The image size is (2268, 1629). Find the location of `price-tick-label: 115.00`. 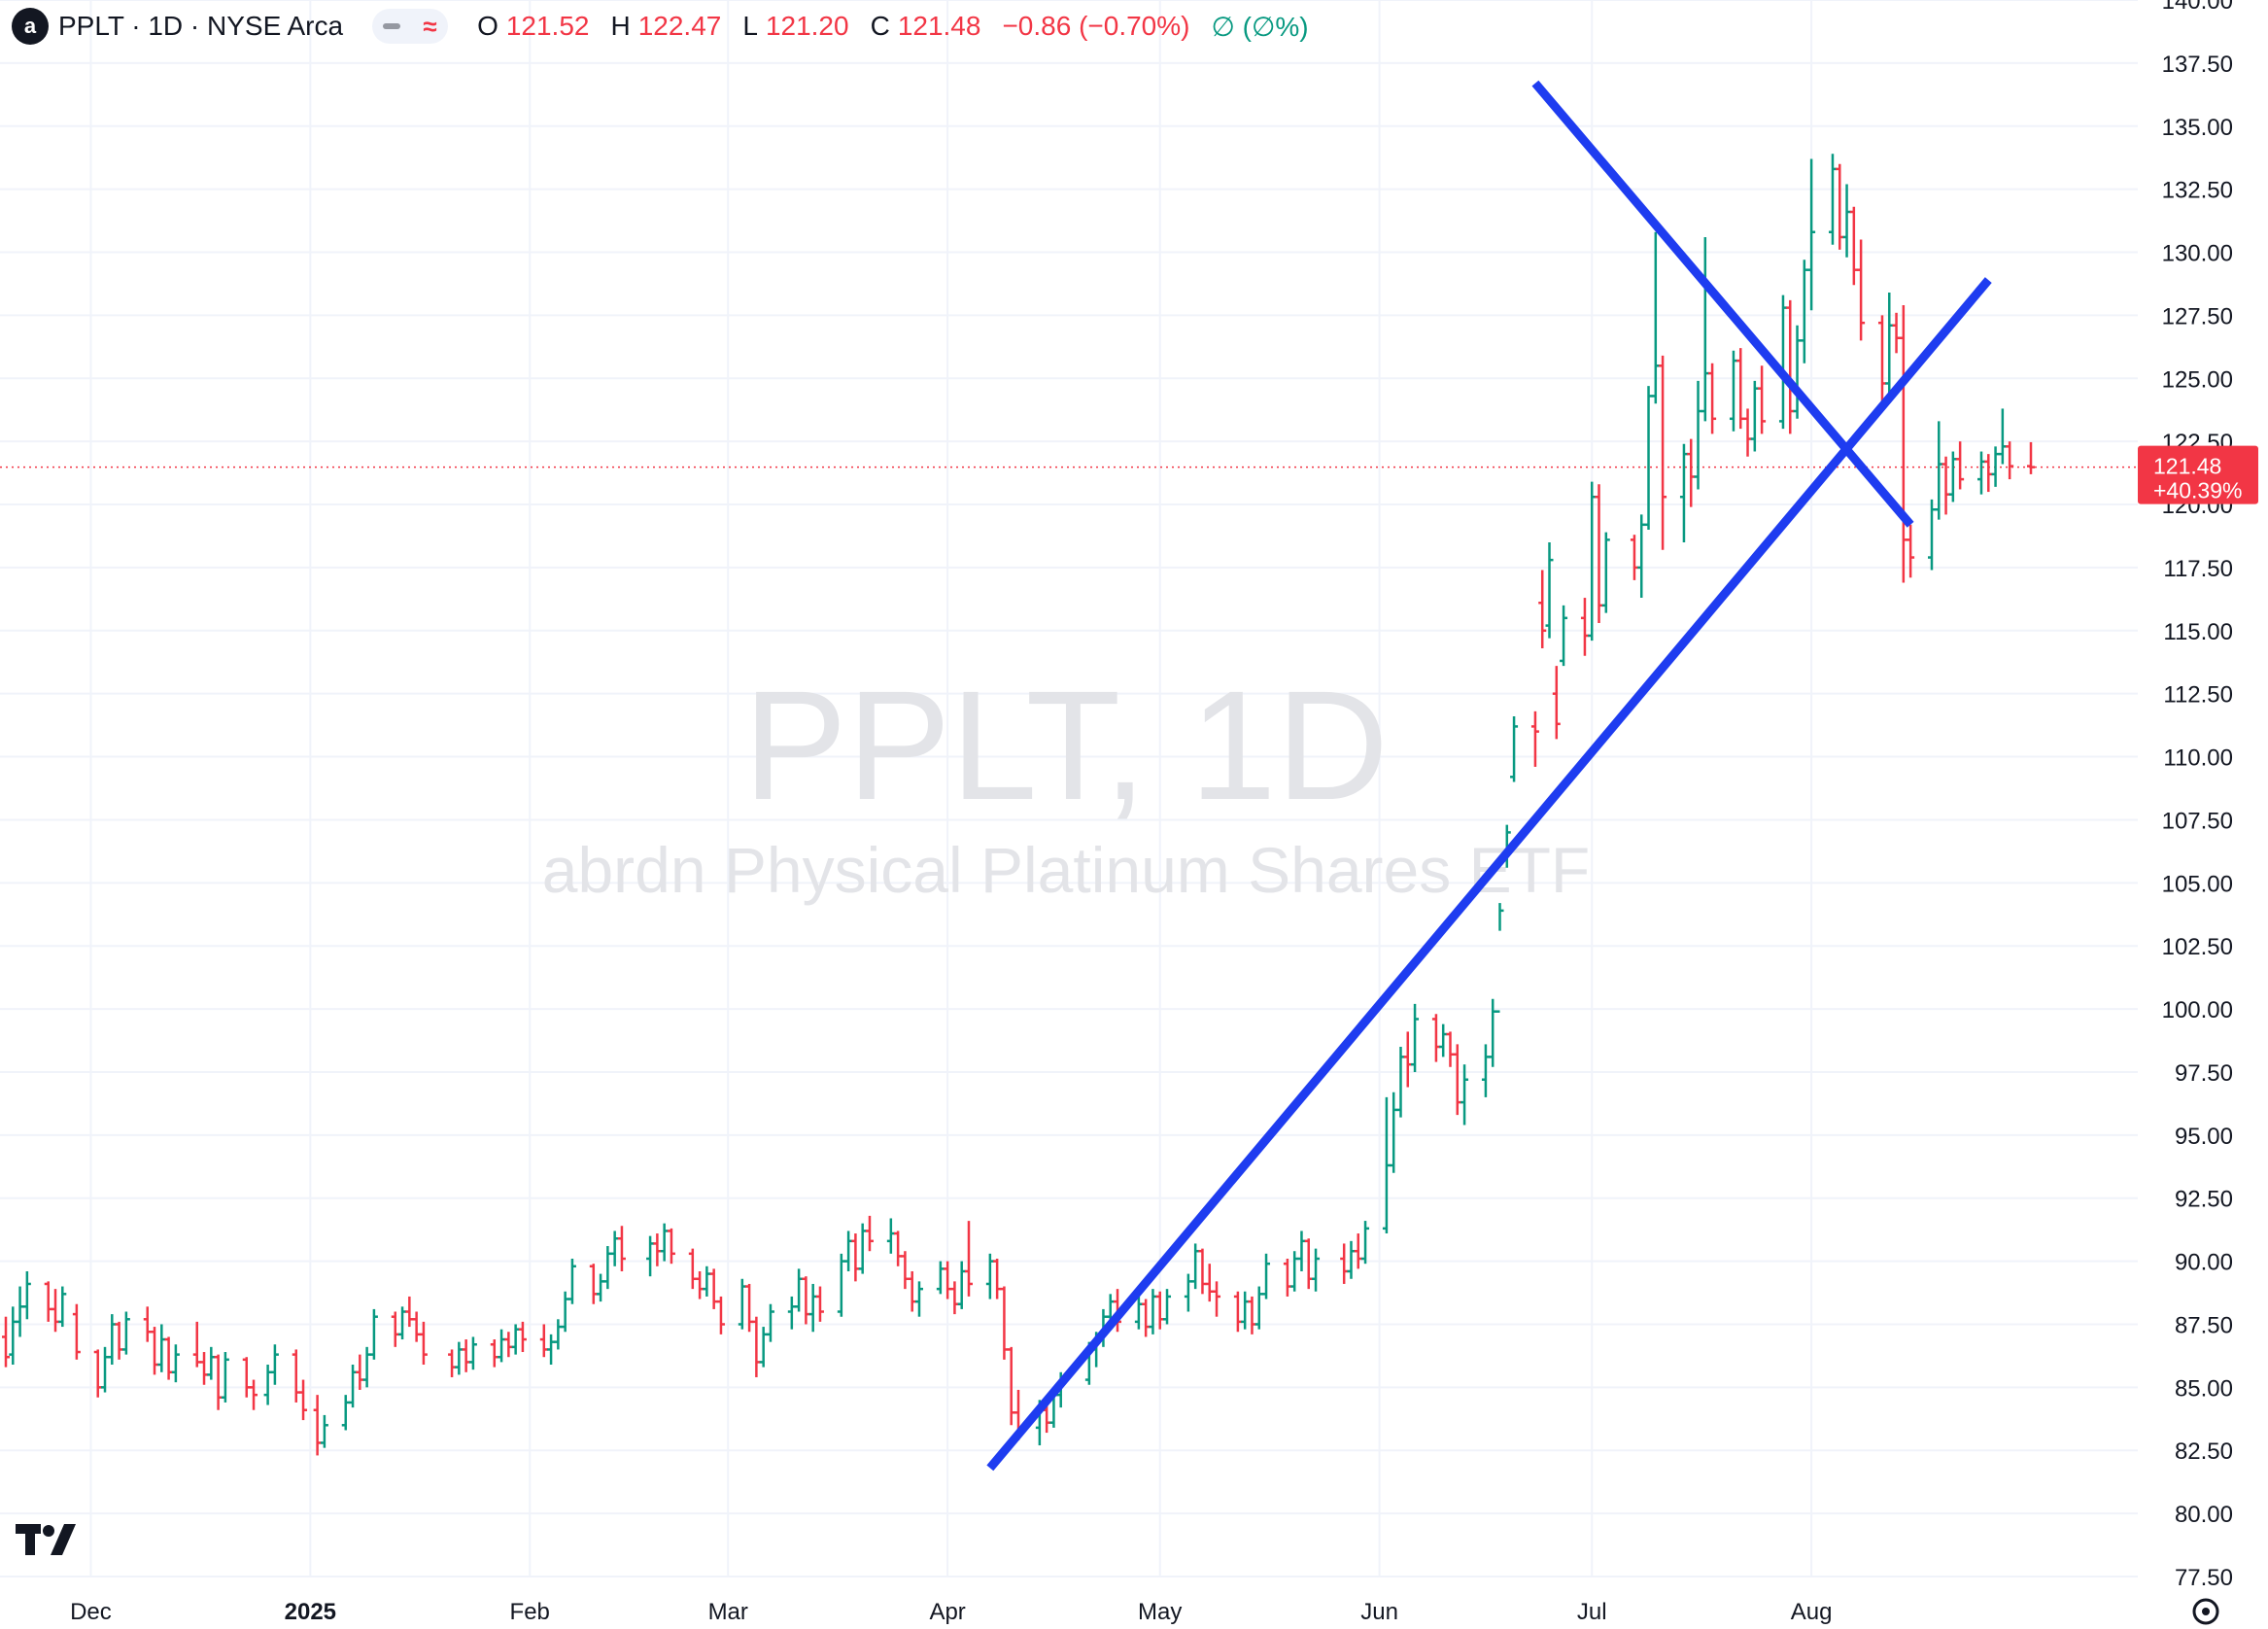

price-tick-label: 115.00 is located at coordinates (2198, 632).